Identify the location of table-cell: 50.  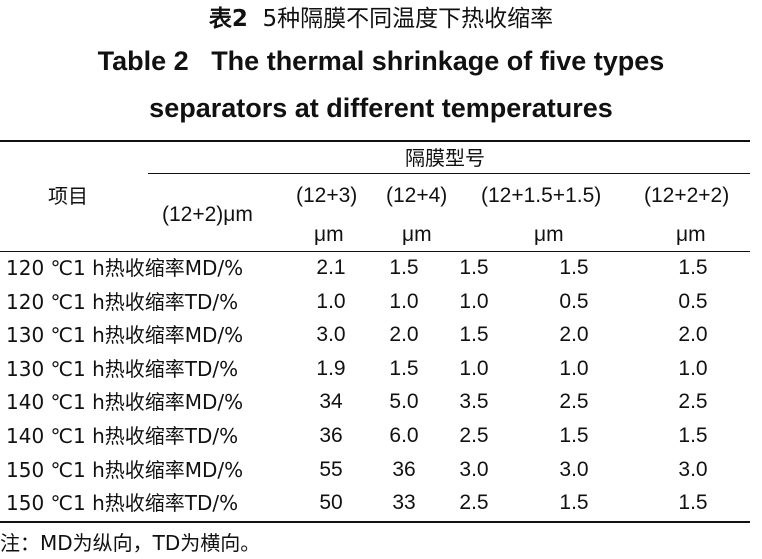
(331, 502).